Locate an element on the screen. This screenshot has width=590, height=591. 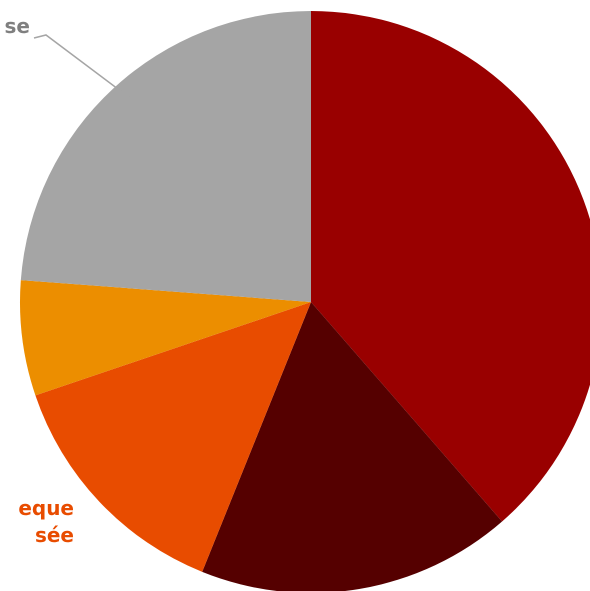
slice-label-line: se is located at coordinates (17, 26).